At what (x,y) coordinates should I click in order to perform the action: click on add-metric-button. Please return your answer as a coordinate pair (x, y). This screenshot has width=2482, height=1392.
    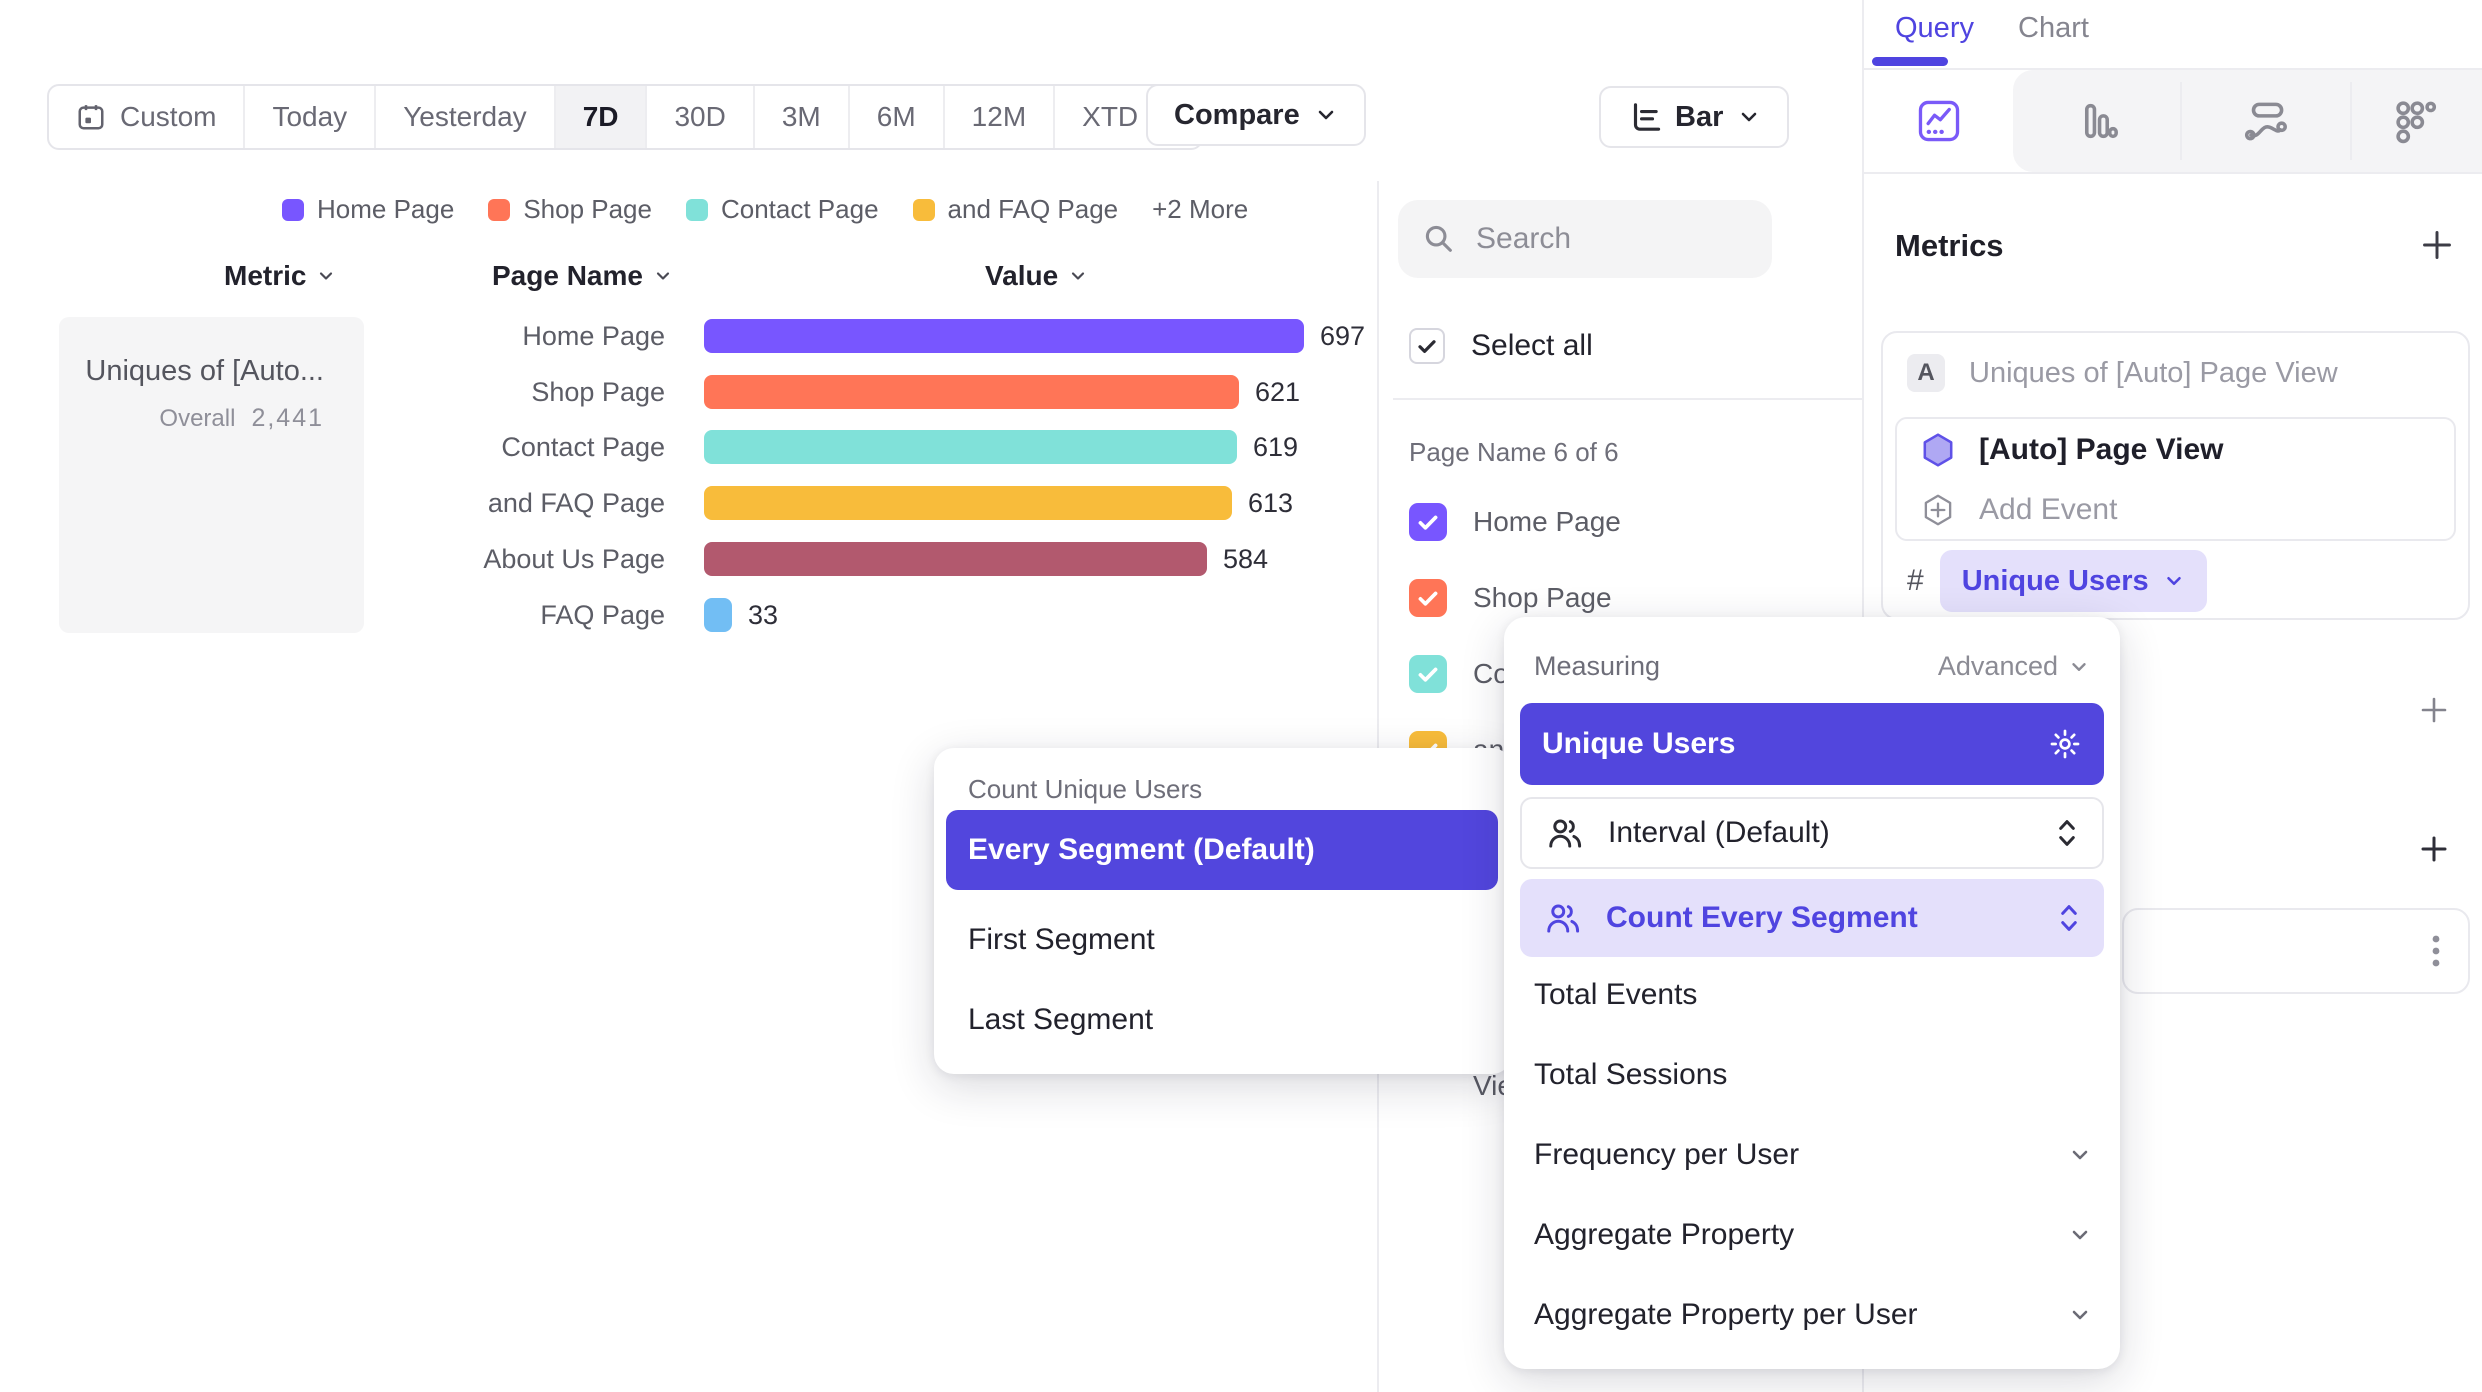
    Looking at the image, I should click on (2437, 245).